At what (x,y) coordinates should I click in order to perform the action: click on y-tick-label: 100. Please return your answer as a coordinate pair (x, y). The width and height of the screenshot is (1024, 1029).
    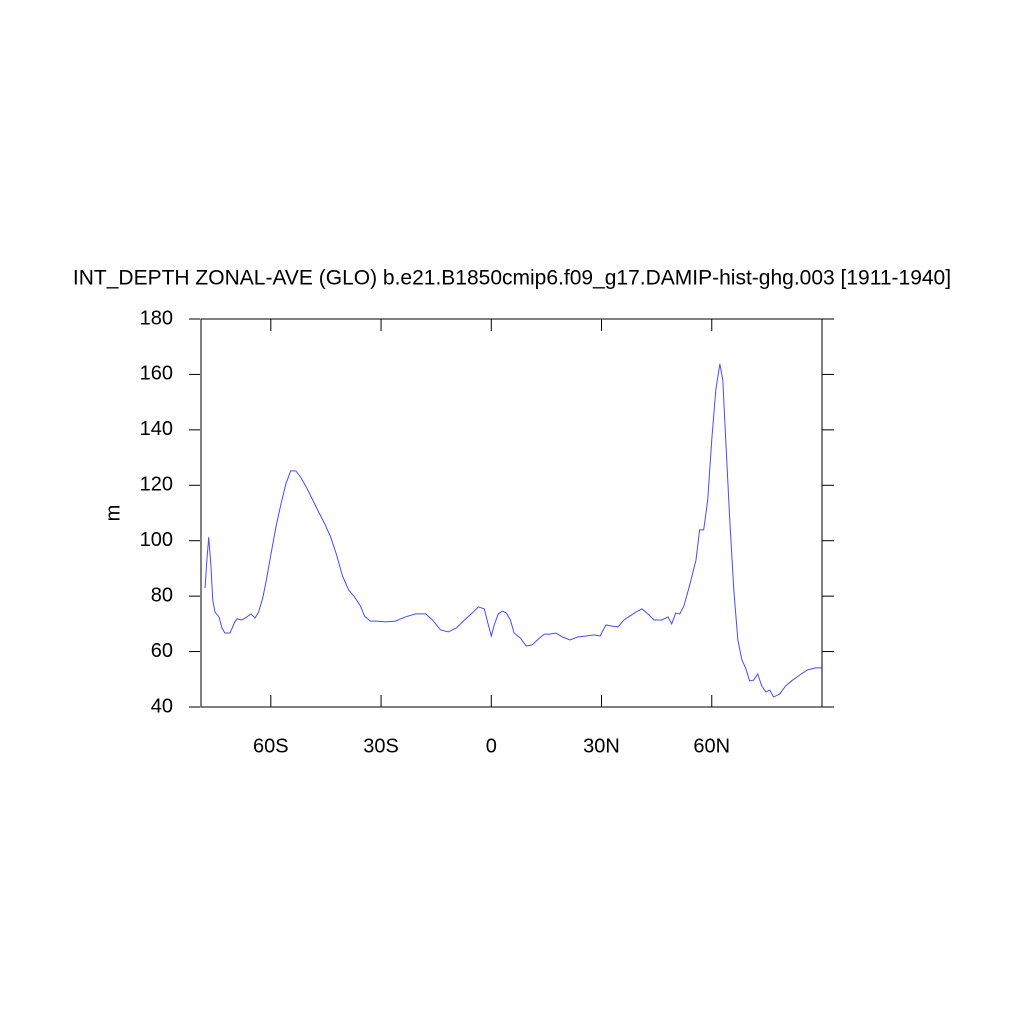
    Looking at the image, I should click on (156, 540).